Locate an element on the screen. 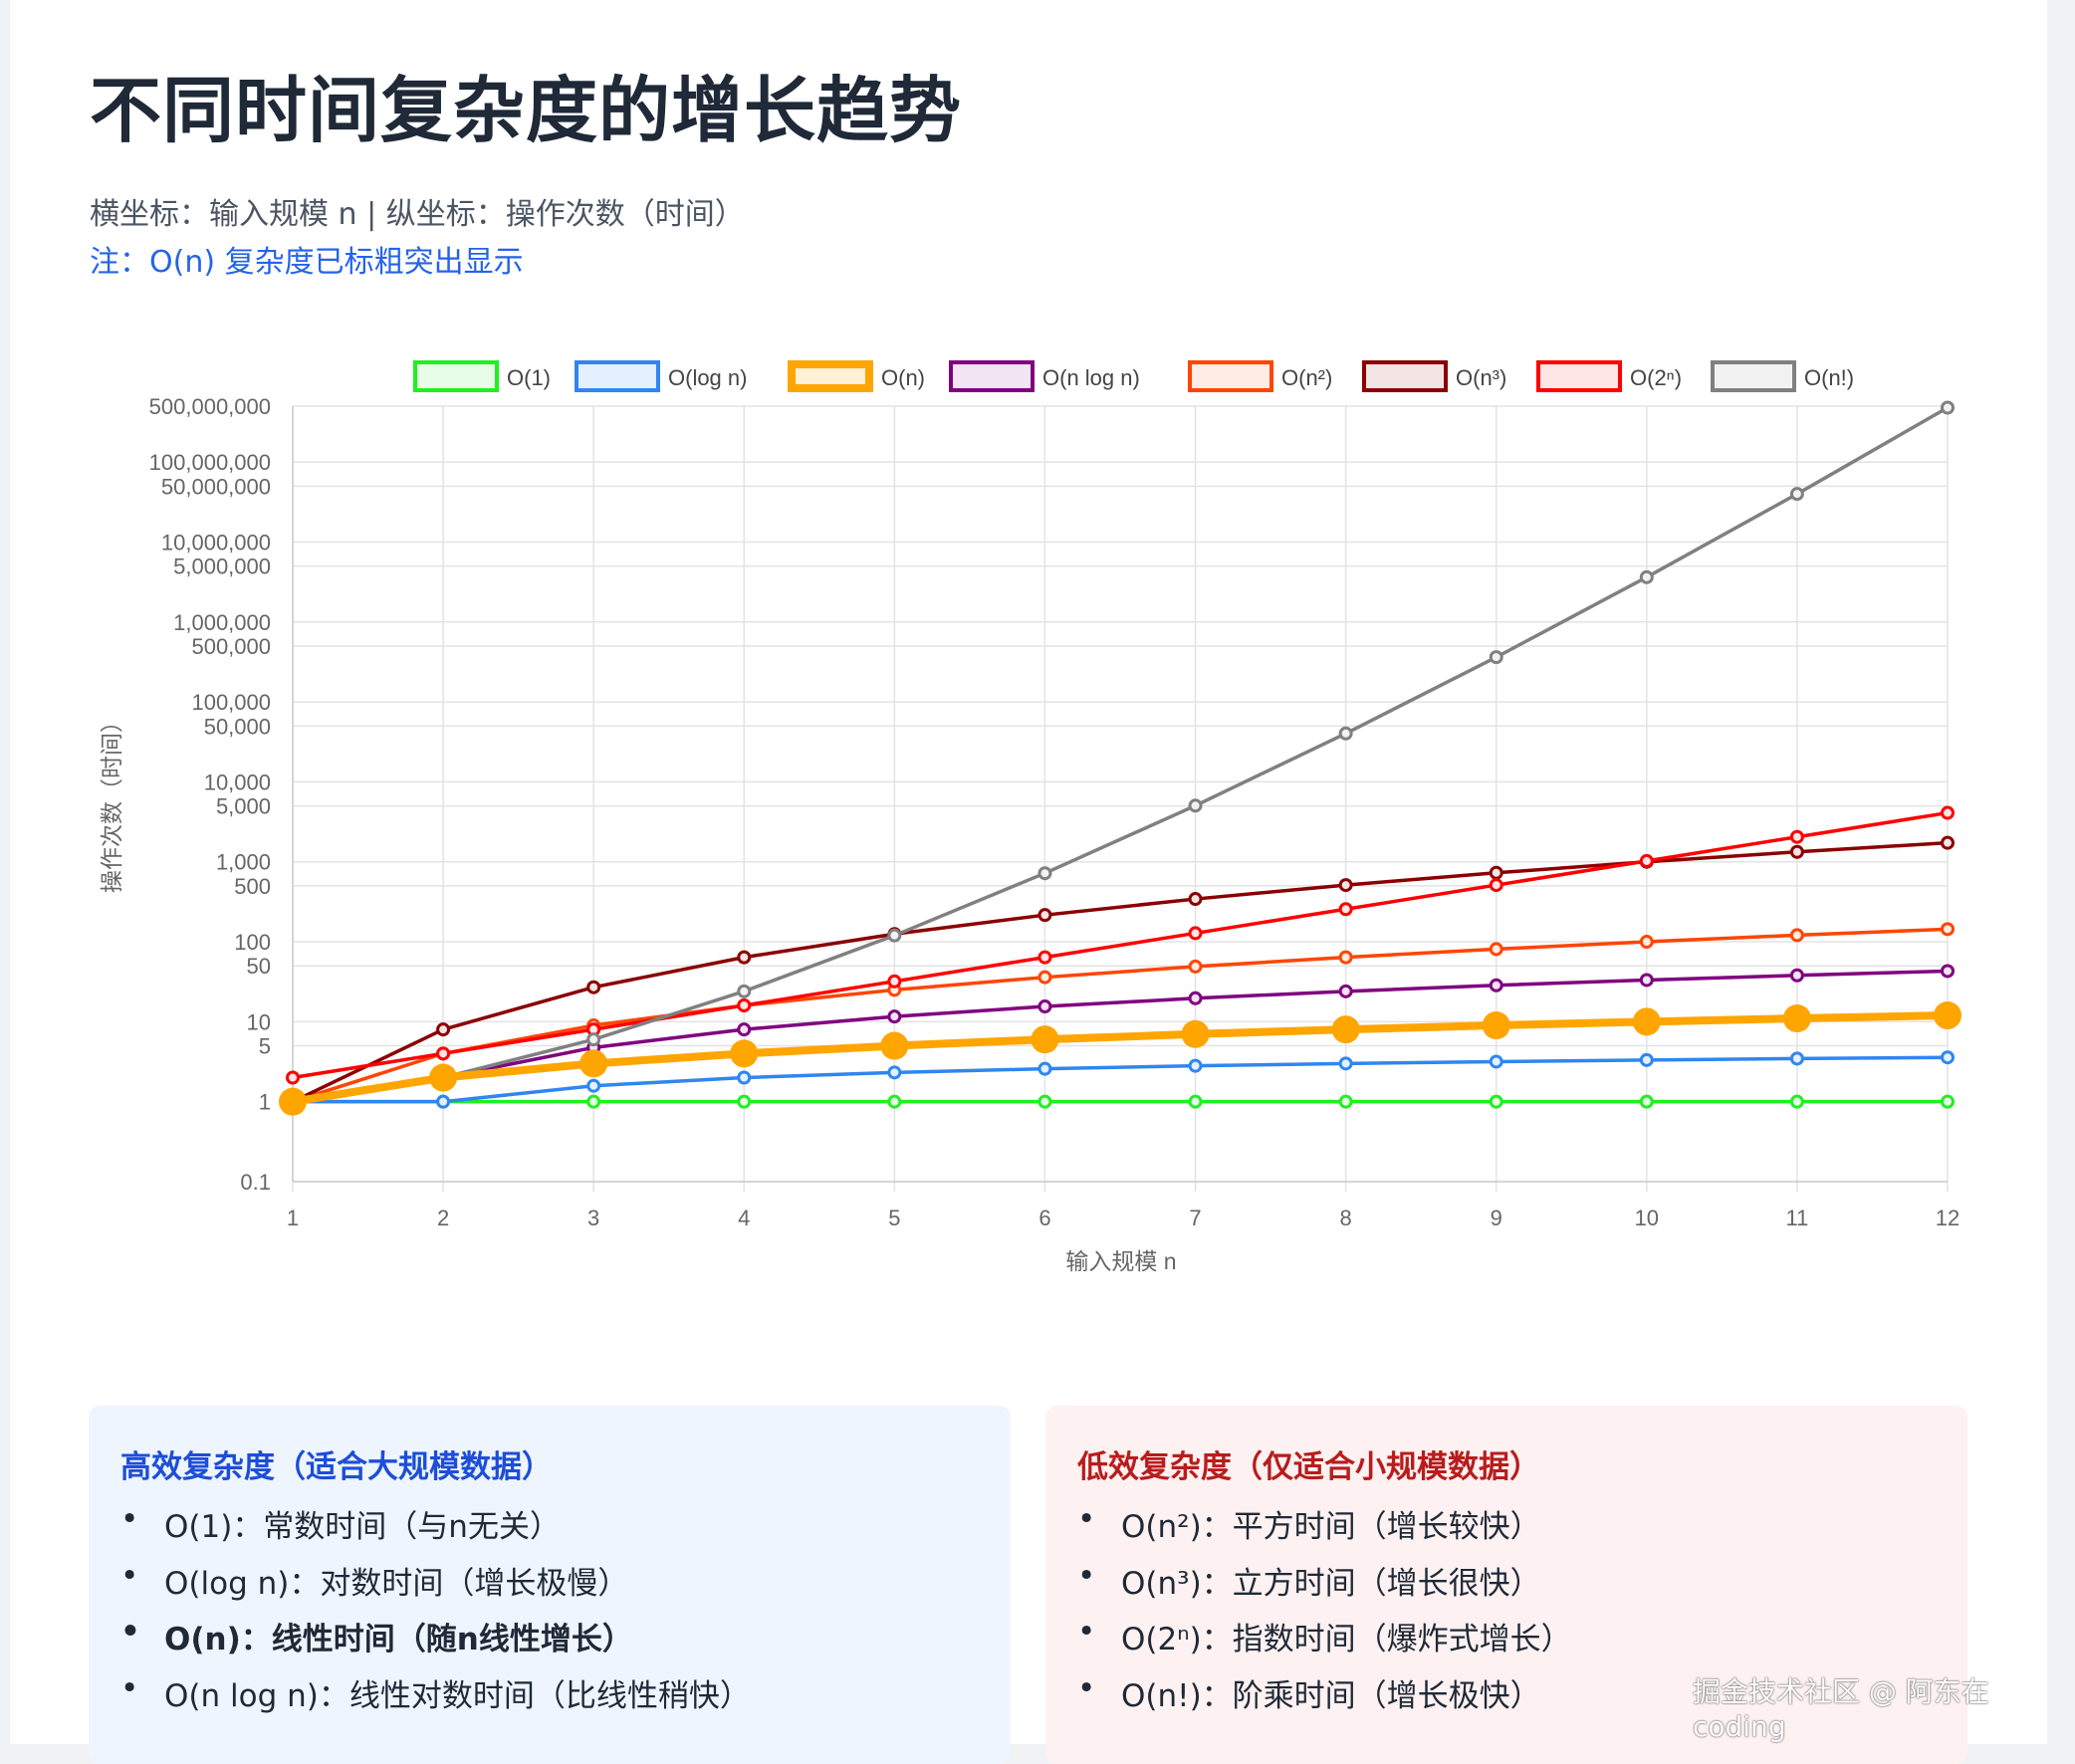 This screenshot has height=1764, width=2075. page-title: 不同时间复杂度的增长趋势 is located at coordinates (527, 111).